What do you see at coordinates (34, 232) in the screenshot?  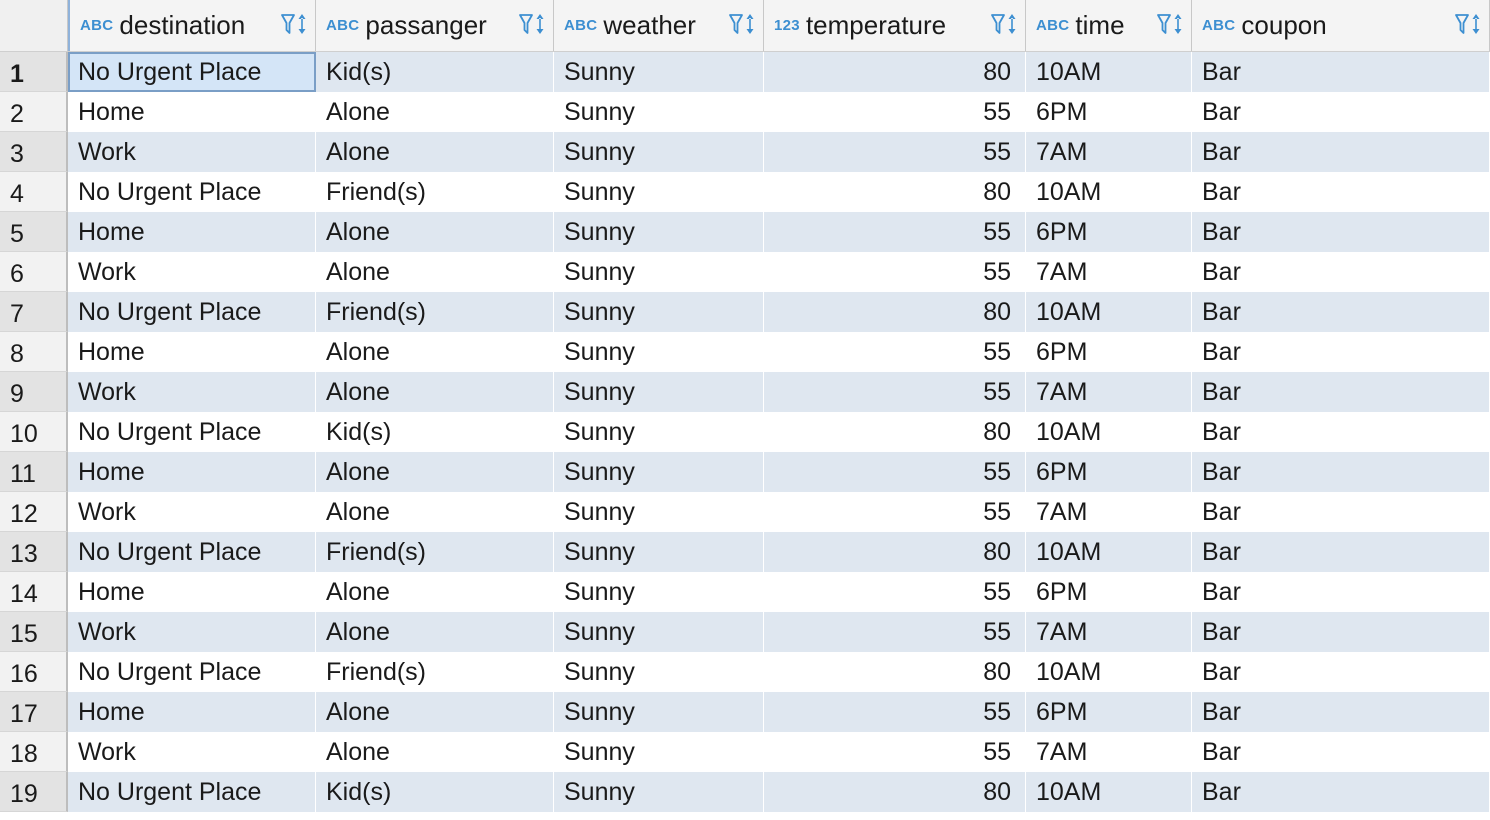 I see `row-number: 5` at bounding box center [34, 232].